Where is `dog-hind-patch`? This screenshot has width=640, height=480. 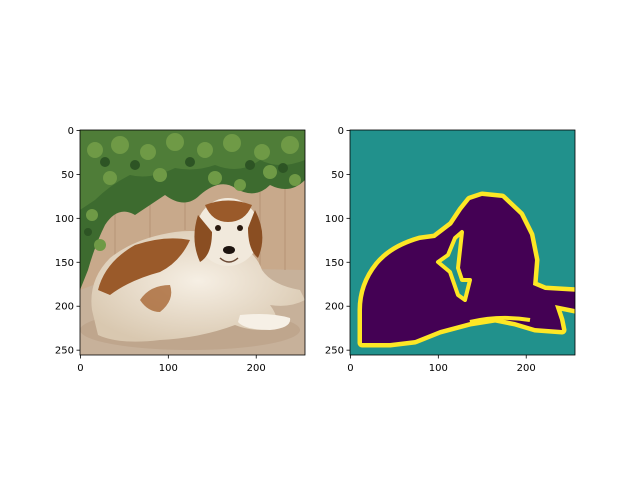 dog-hind-patch is located at coordinates (156, 298).